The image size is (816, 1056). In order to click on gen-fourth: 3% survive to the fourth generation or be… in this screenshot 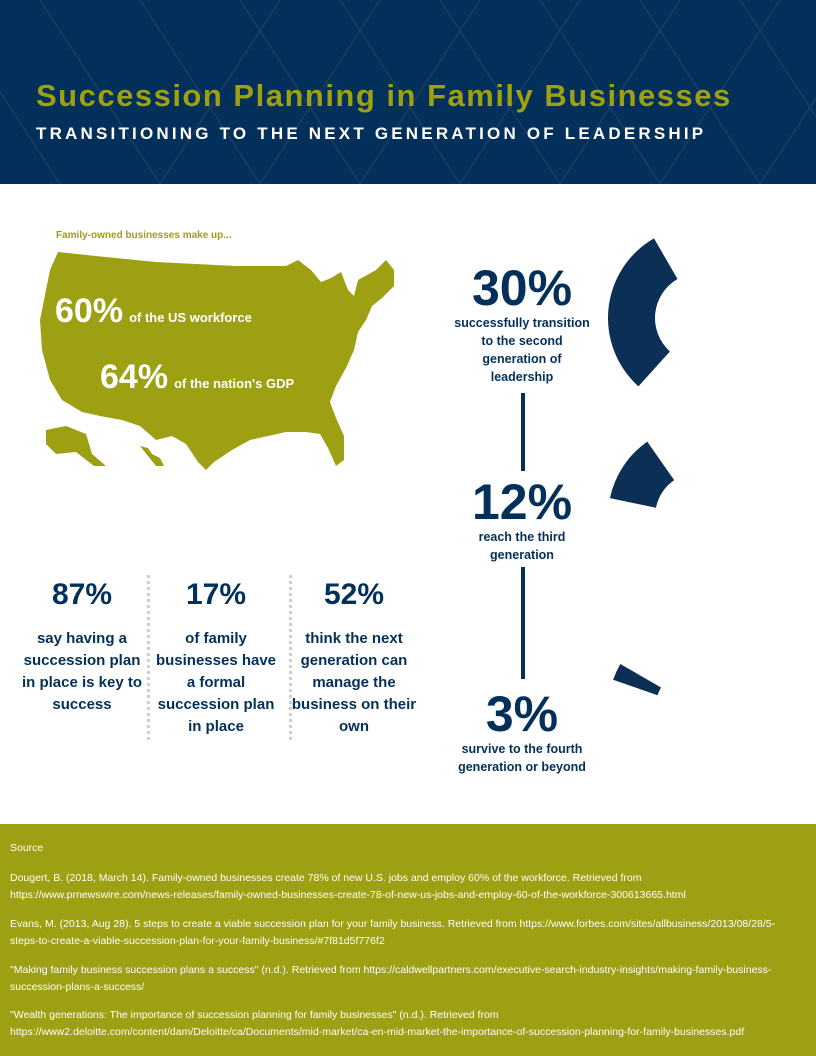, I will do `click(522, 732)`.